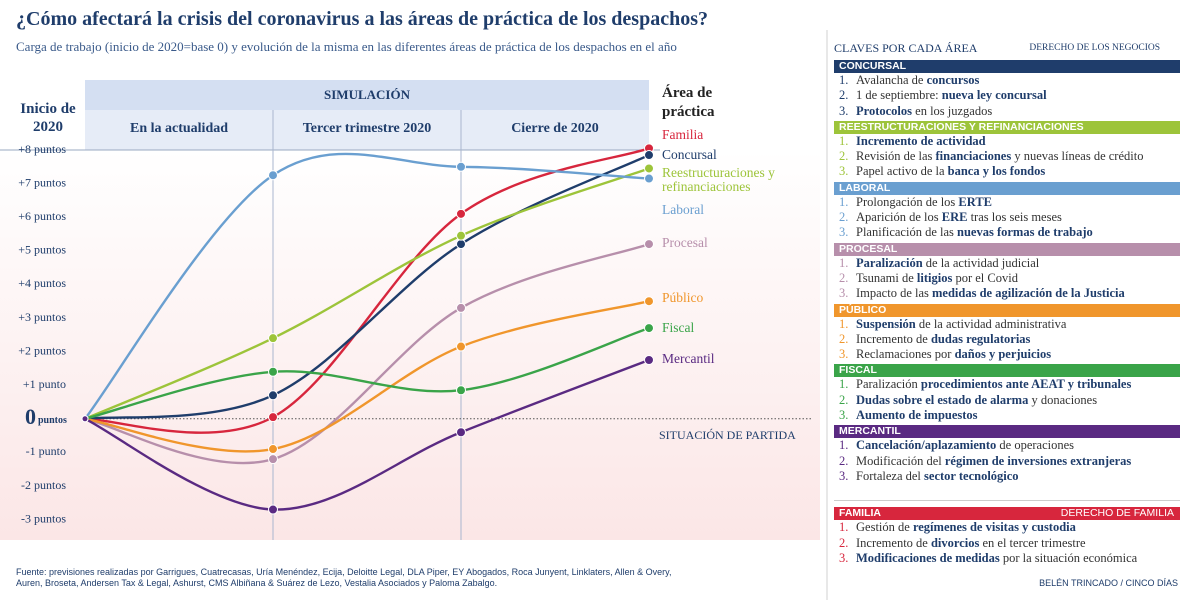  Describe the element at coordinates (688, 102) in the screenshot. I see `legend-title: Área de práctica` at that location.